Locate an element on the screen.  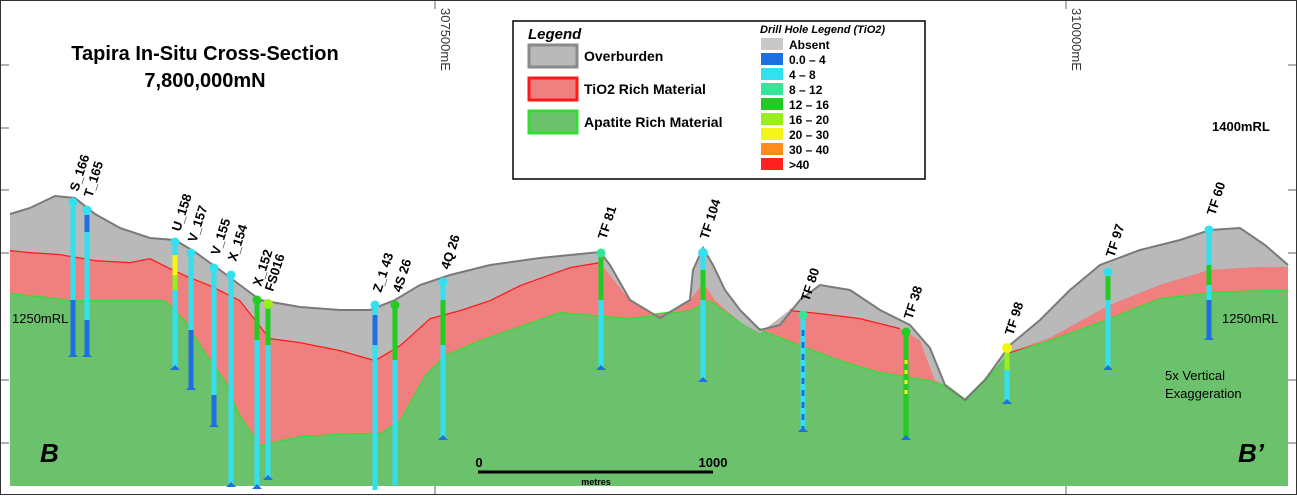
scale-bar-start: 0 is located at coordinates (478, 462).